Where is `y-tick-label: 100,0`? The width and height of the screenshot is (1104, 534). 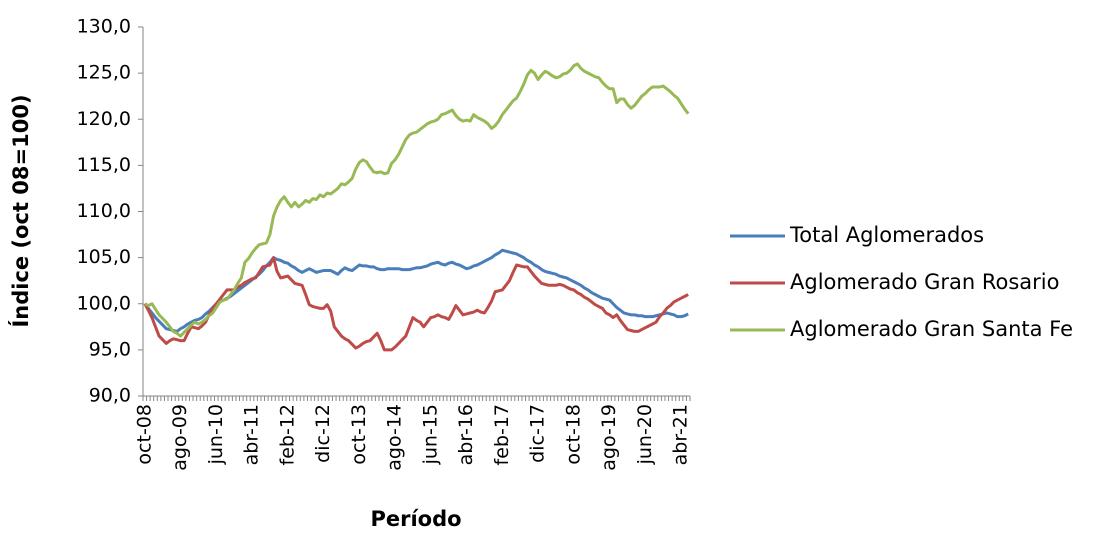 y-tick-label: 100,0 is located at coordinates (104, 303).